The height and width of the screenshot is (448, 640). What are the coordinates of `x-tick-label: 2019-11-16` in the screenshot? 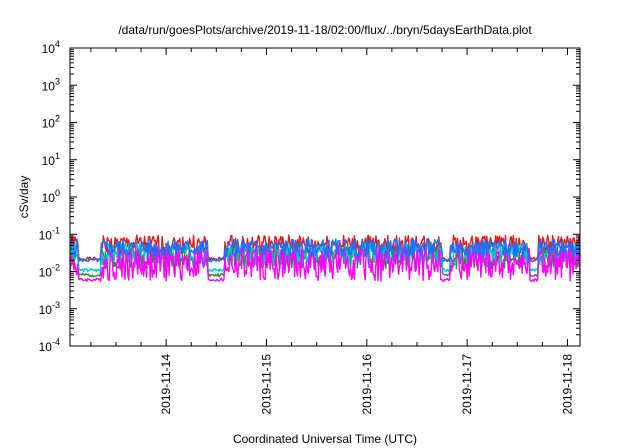 It's located at (367, 384).